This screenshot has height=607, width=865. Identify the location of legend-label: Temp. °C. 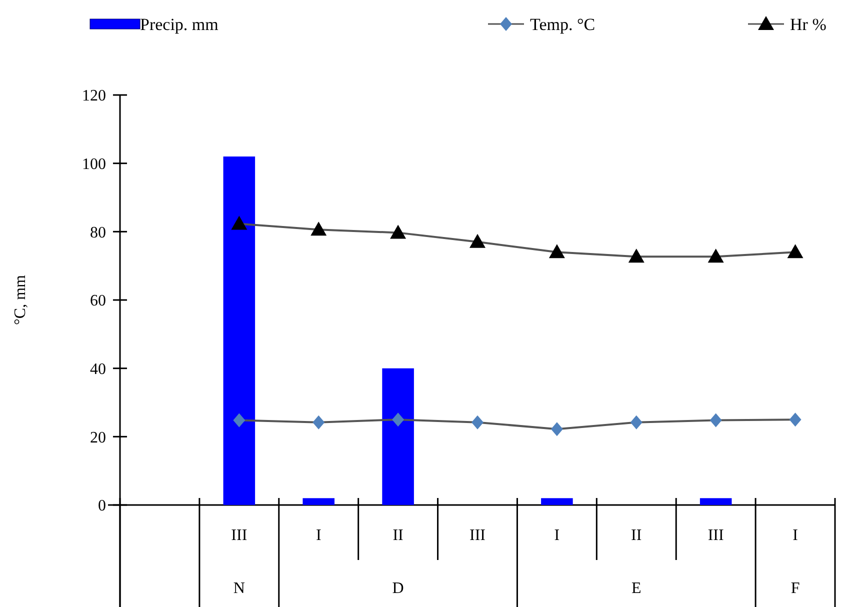
(563, 24).